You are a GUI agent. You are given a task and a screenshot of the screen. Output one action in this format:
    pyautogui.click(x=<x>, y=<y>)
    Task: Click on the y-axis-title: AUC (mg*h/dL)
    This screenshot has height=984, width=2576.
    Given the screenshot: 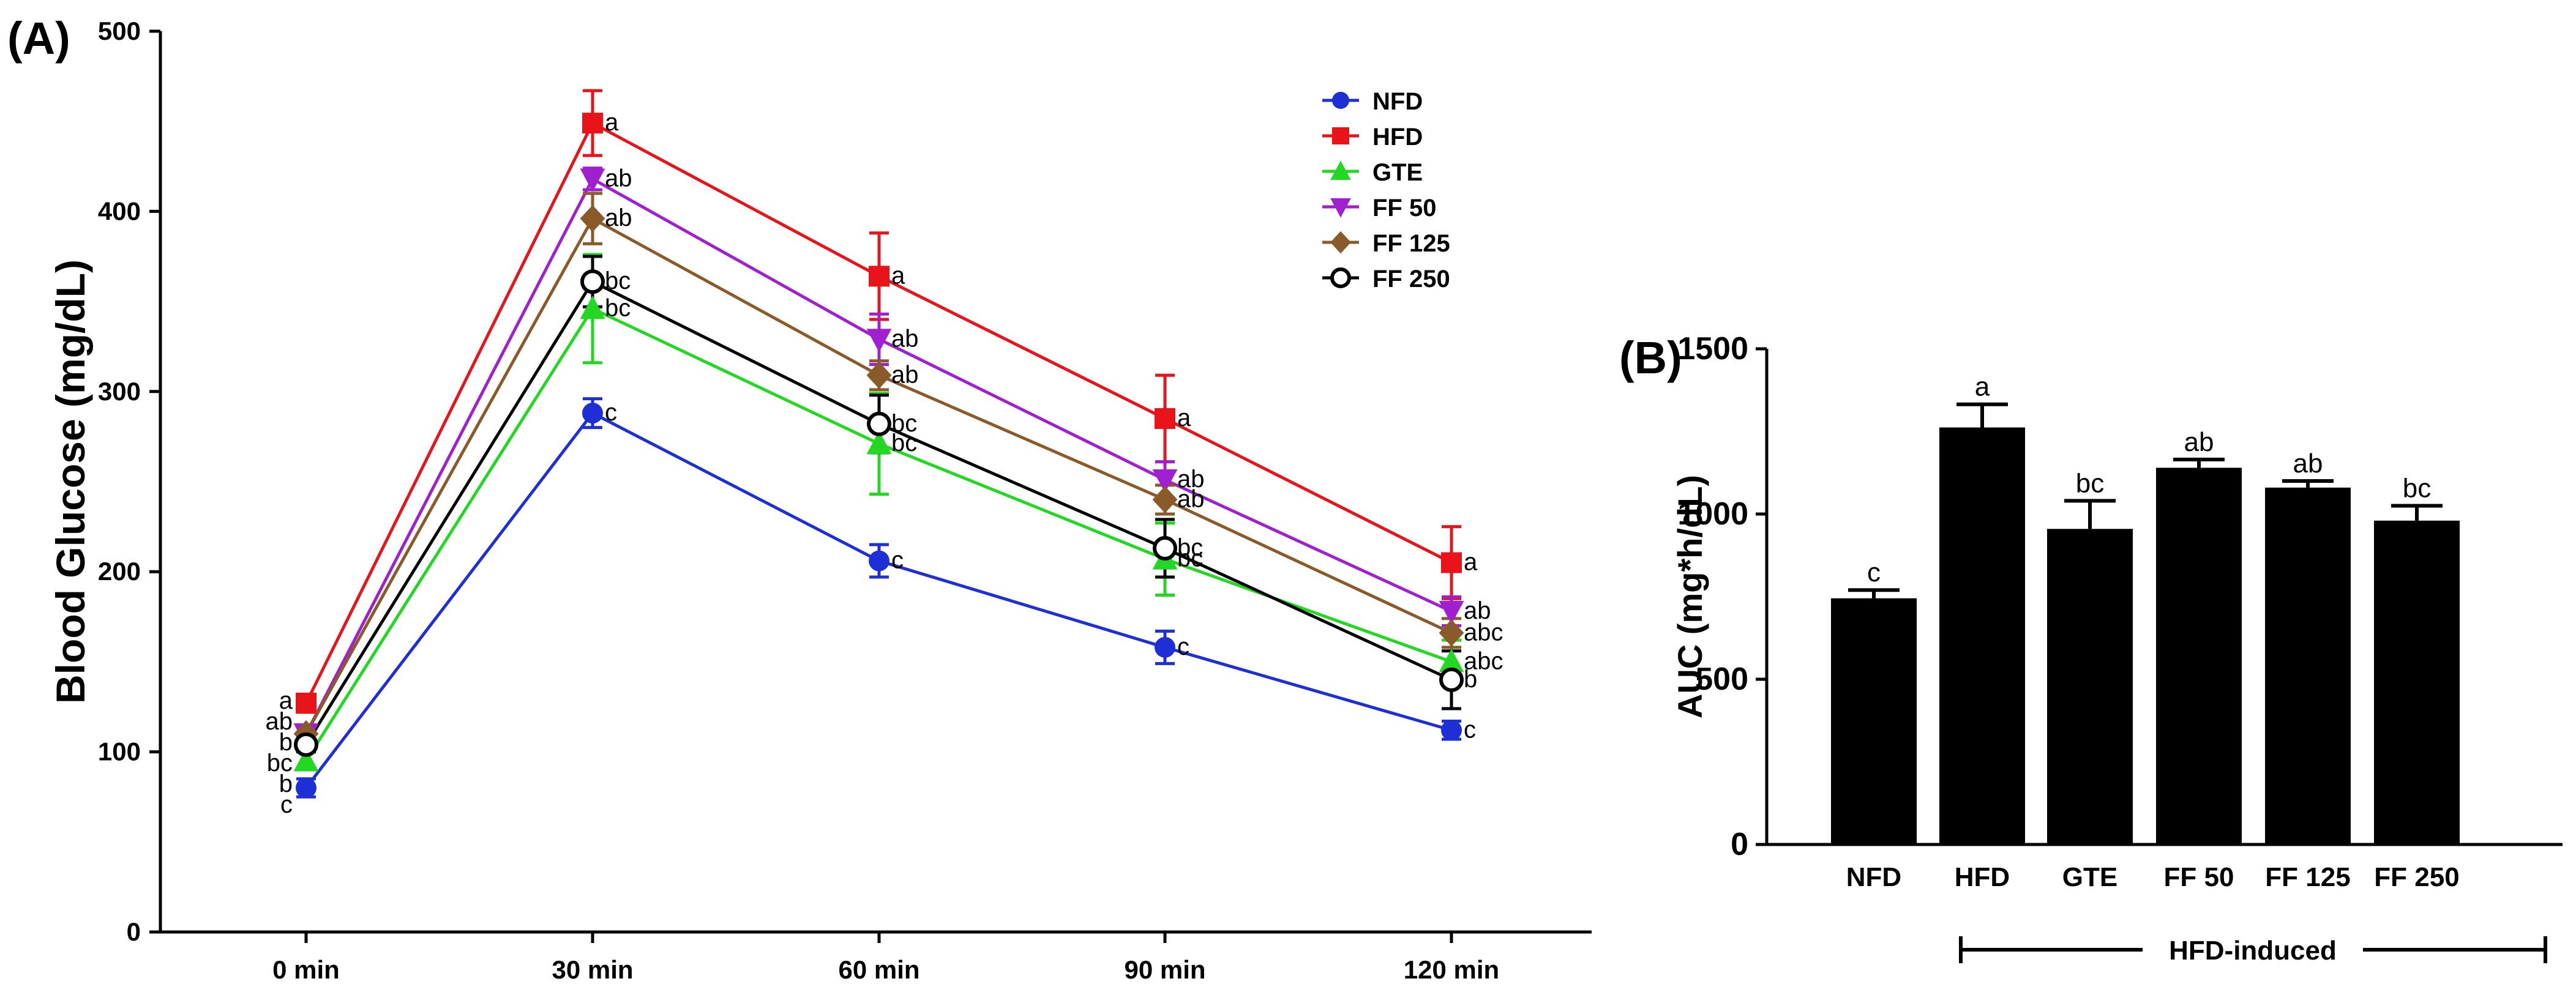 What is the action you would take?
    pyautogui.click(x=1690, y=596)
    